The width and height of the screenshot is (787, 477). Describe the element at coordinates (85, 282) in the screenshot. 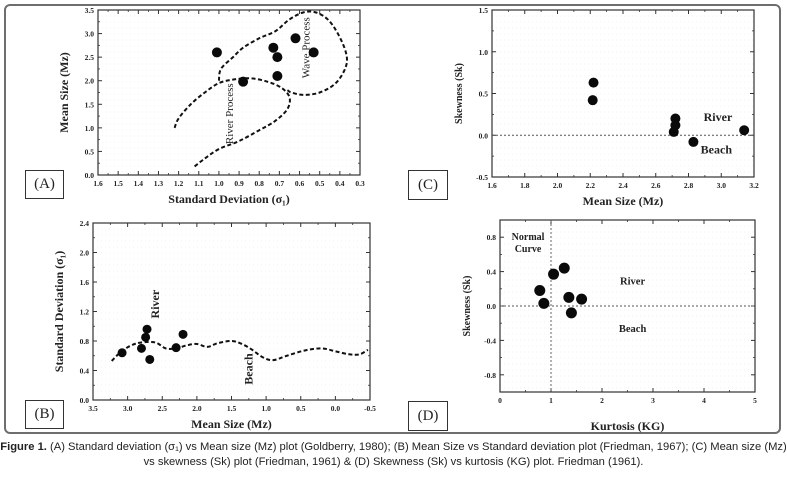

I see `y-tick-label: 1.6` at that location.